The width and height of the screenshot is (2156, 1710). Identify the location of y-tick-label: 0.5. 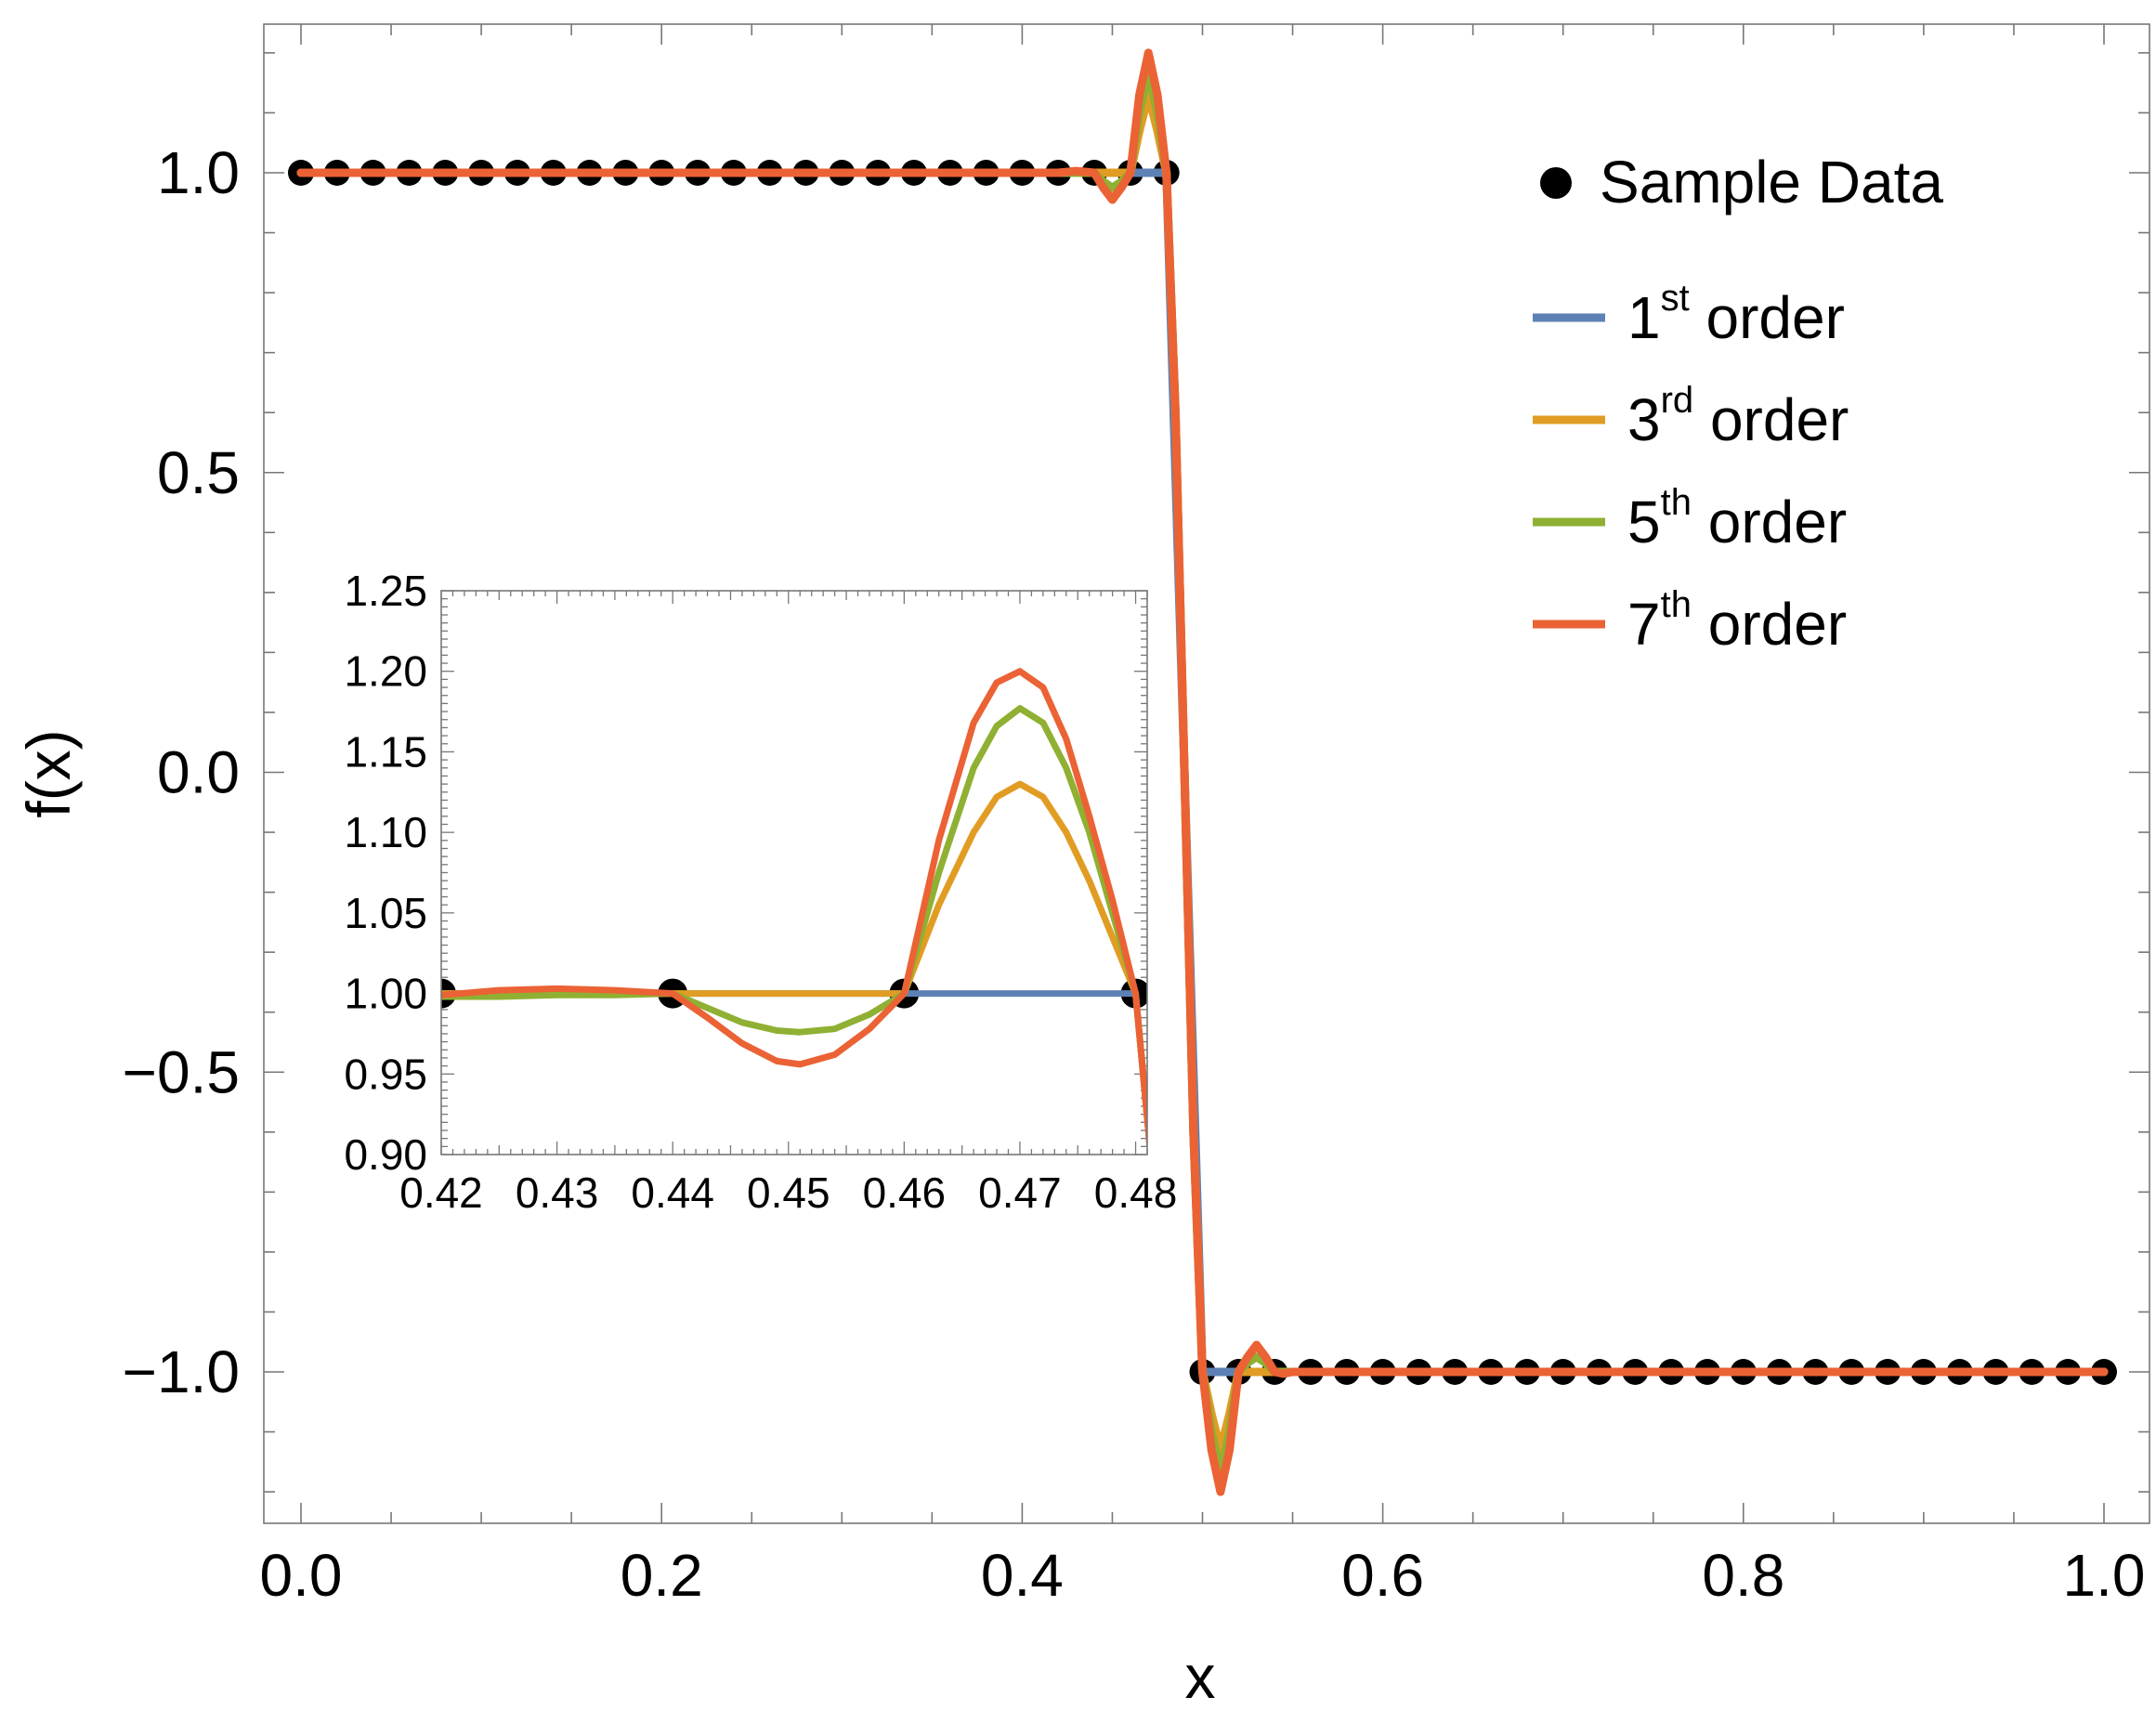
(198, 473).